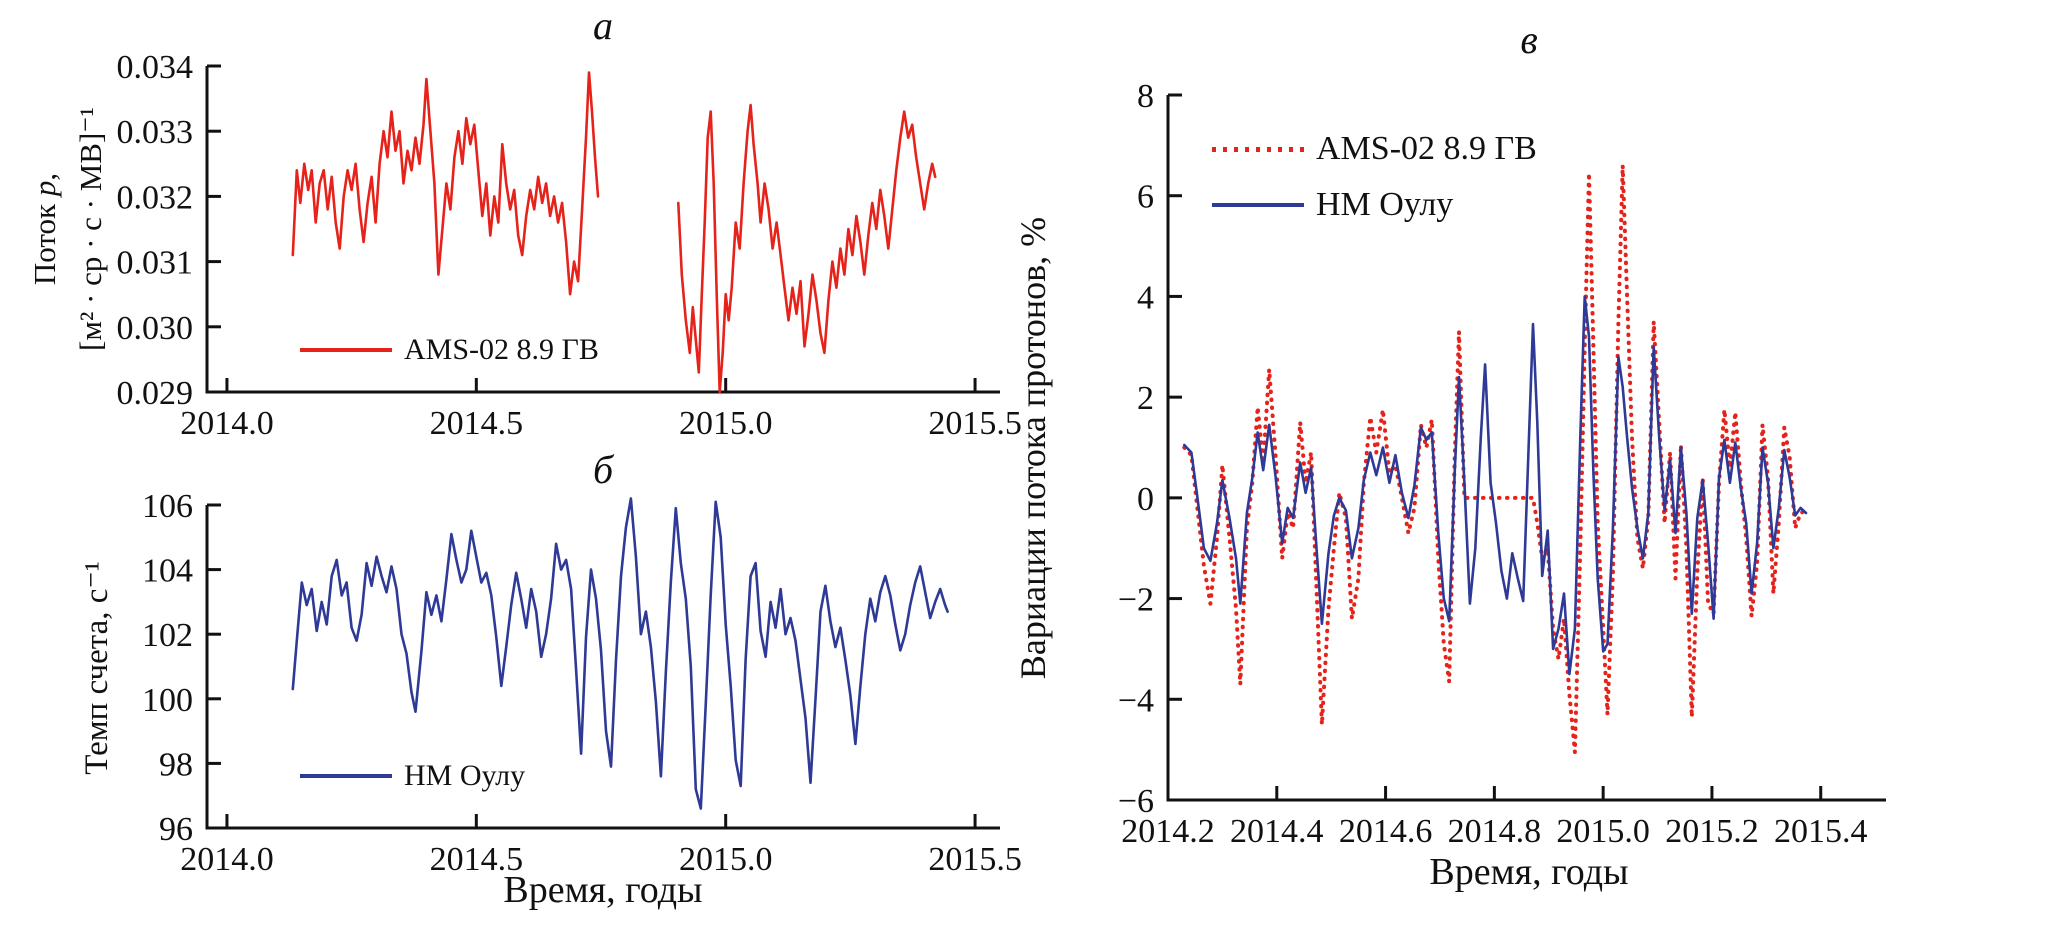 This screenshot has height=931, width=2062. Describe the element at coordinates (1258, 205) in the screenshot. I see `nm-solid-swatch` at that location.